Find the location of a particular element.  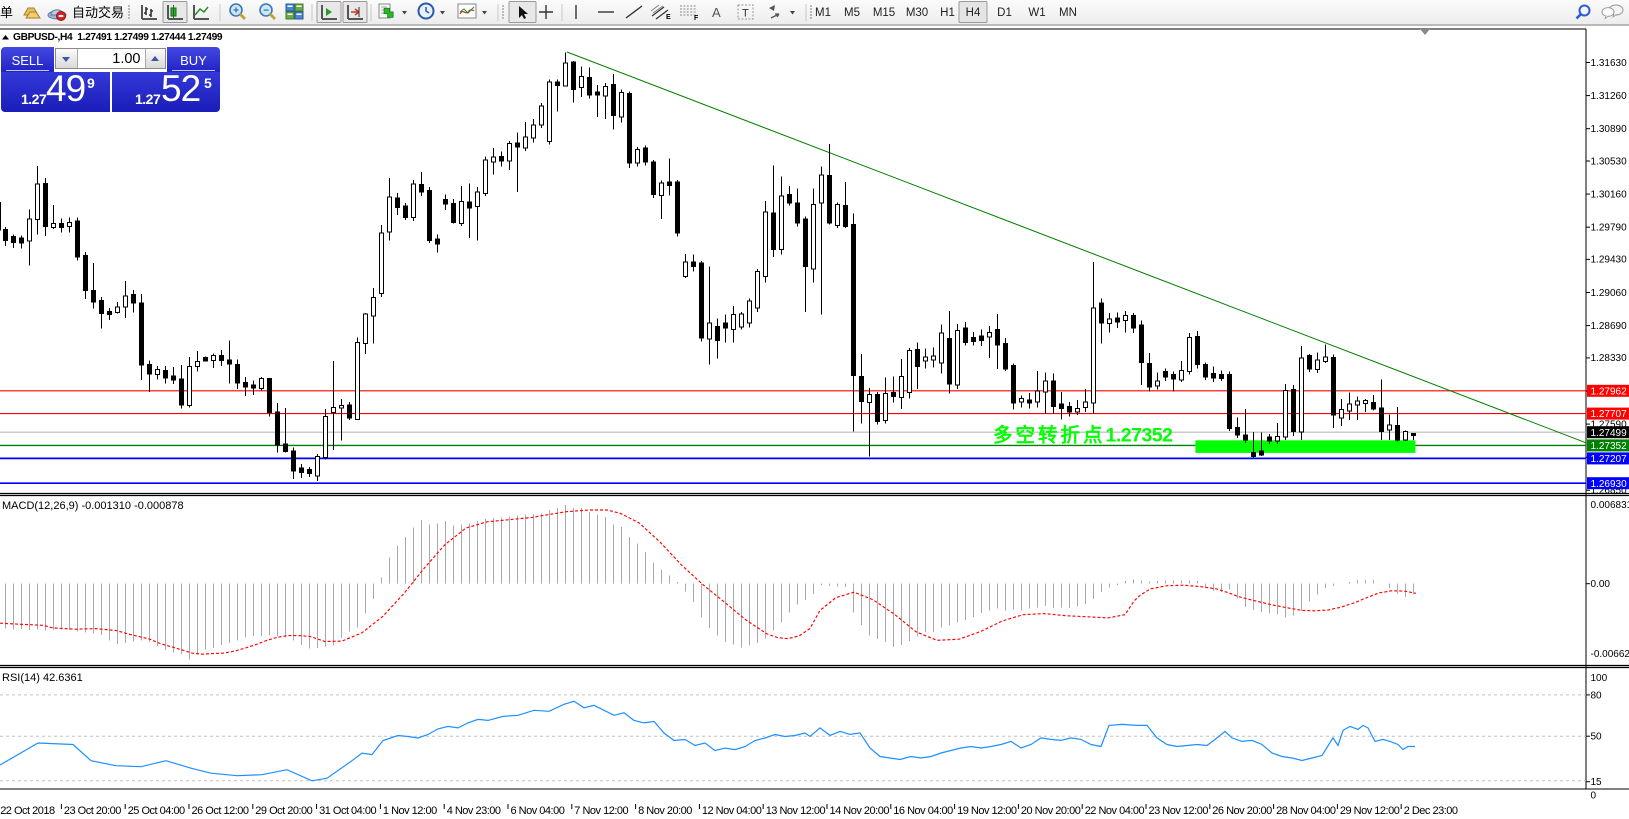

svg-text: 28 Nov 04:00 is located at coordinates (1306, 811).